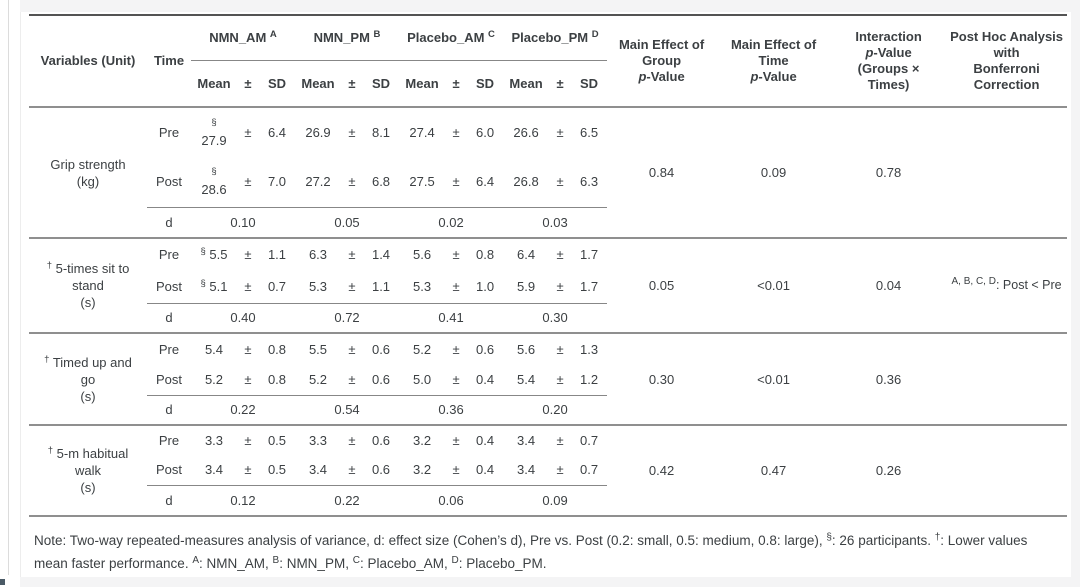 Image resolution: width=1080 pixels, height=587 pixels. What do you see at coordinates (347, 222) in the screenshot?
I see `d-value: 0.05` at bounding box center [347, 222].